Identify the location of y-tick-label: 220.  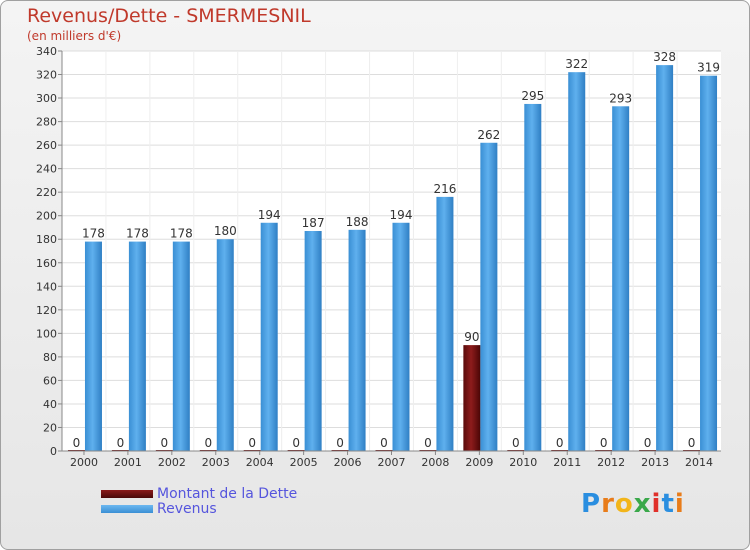
(46, 192).